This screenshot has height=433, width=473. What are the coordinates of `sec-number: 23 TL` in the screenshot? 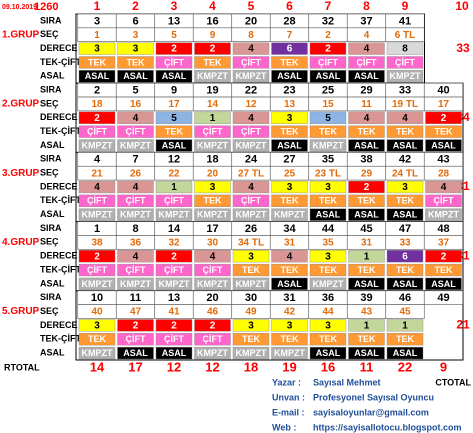 It's located at (328, 173).